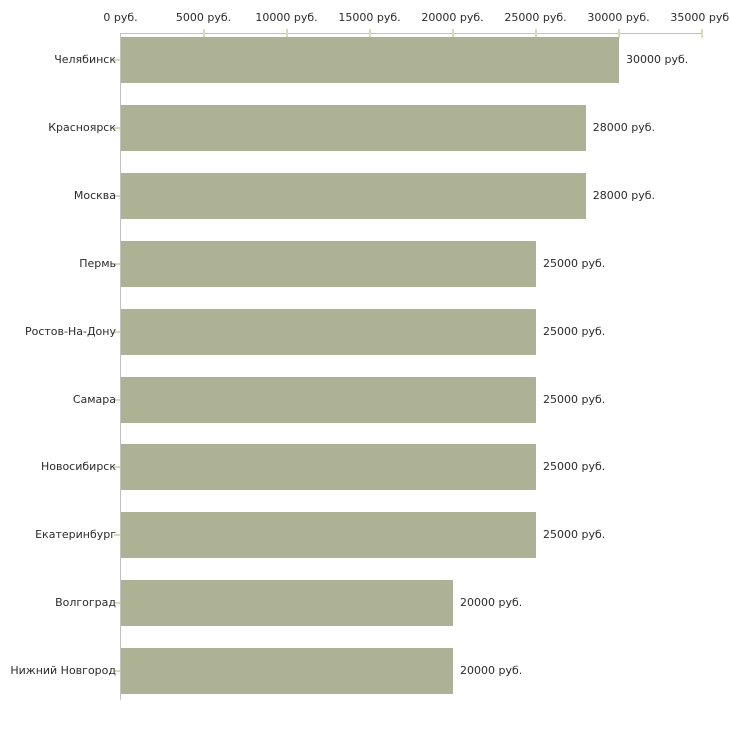 Image resolution: width=730 pixels, height=730 pixels. I want to click on x-axis-tick-label: 0 руб., so click(120, 17).